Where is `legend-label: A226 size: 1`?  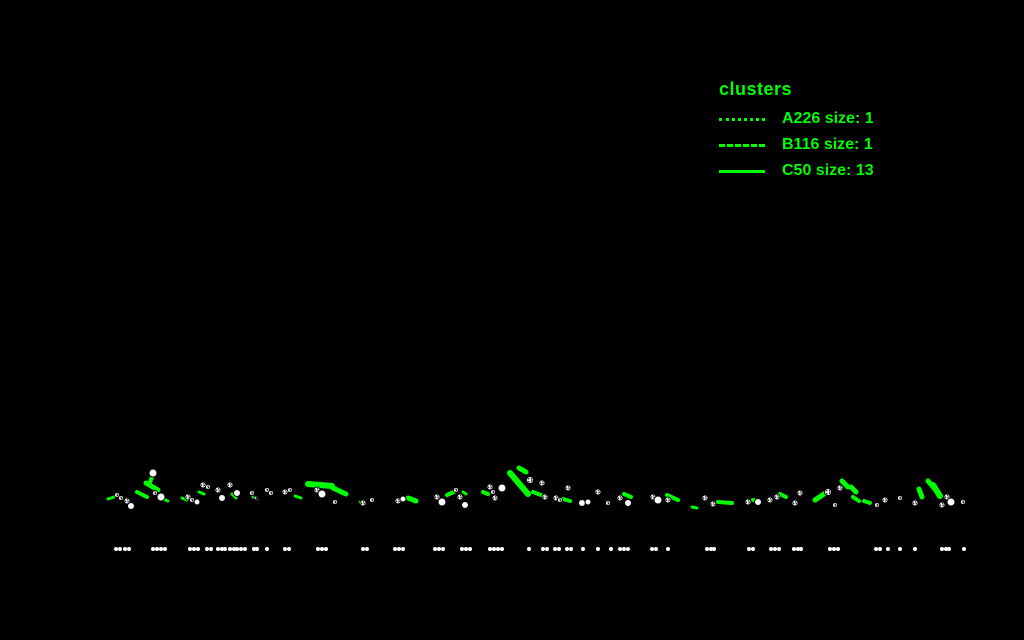 legend-label: A226 size: 1 is located at coordinates (828, 118).